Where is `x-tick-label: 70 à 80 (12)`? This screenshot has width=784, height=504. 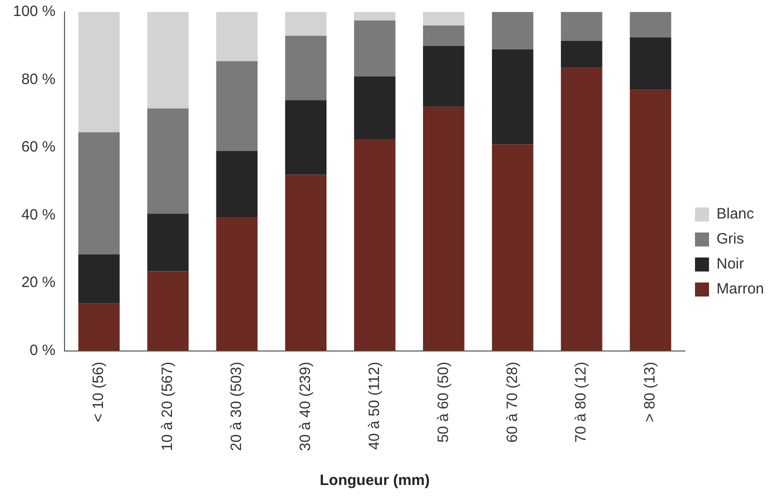 x-tick-label: 70 à 80 (12) is located at coordinates (581, 402).